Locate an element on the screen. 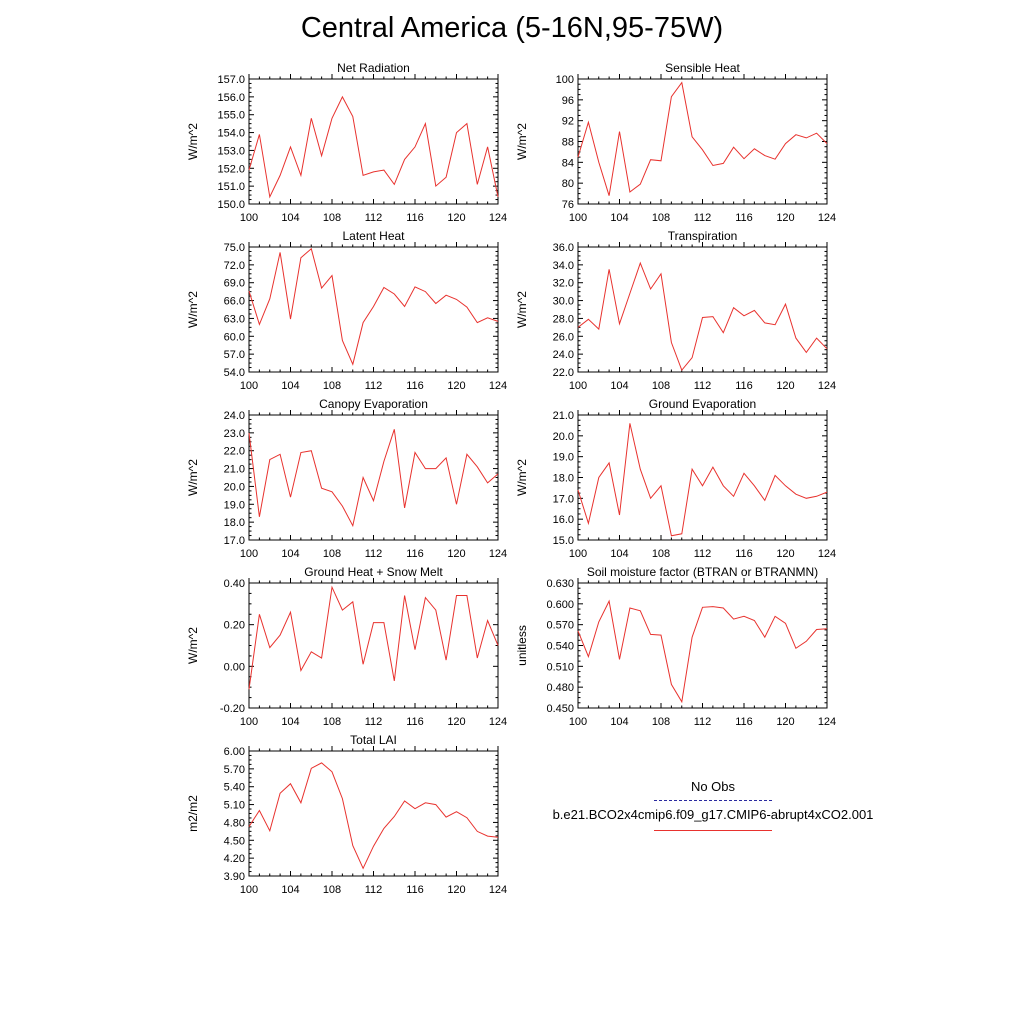 This screenshot has height=1024, width=1024. y-tick-label: 0.630 is located at coordinates (560, 584).